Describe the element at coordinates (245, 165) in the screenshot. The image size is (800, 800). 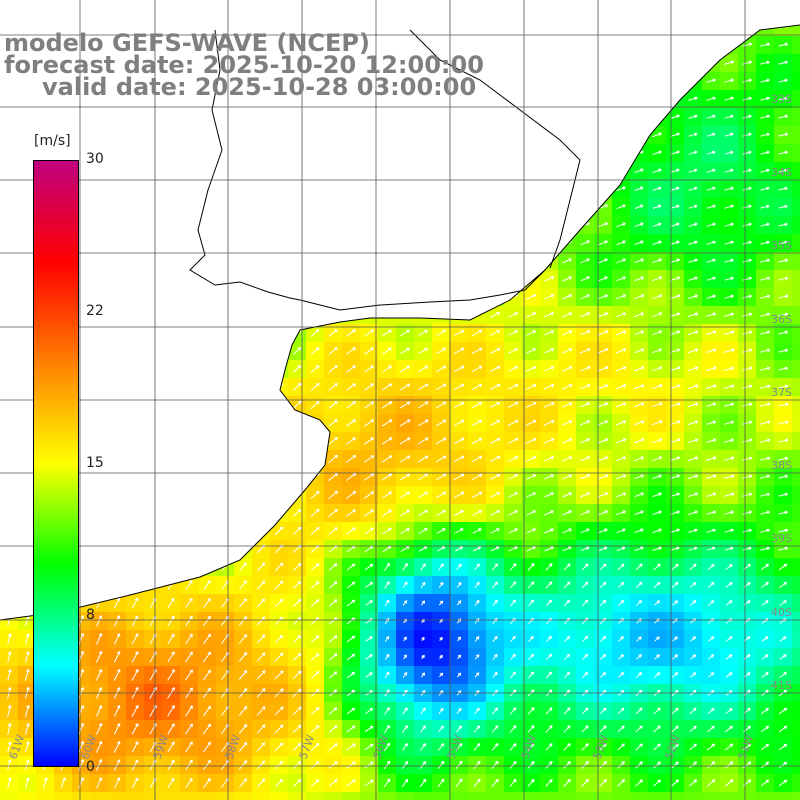
I see `border-line` at that location.